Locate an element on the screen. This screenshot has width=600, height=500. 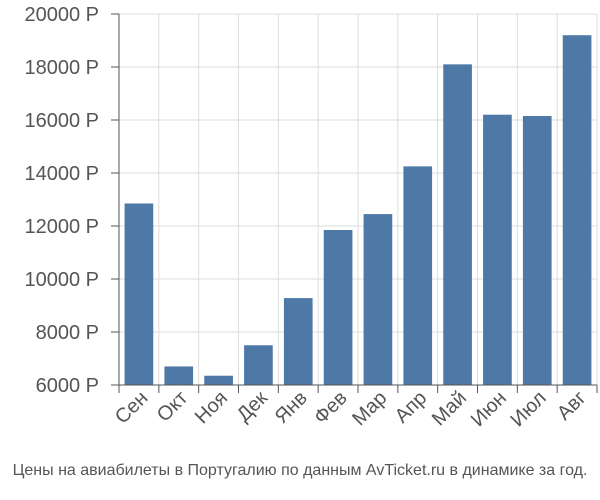
y-tick-label: 12000 Р is located at coordinates (61, 227).